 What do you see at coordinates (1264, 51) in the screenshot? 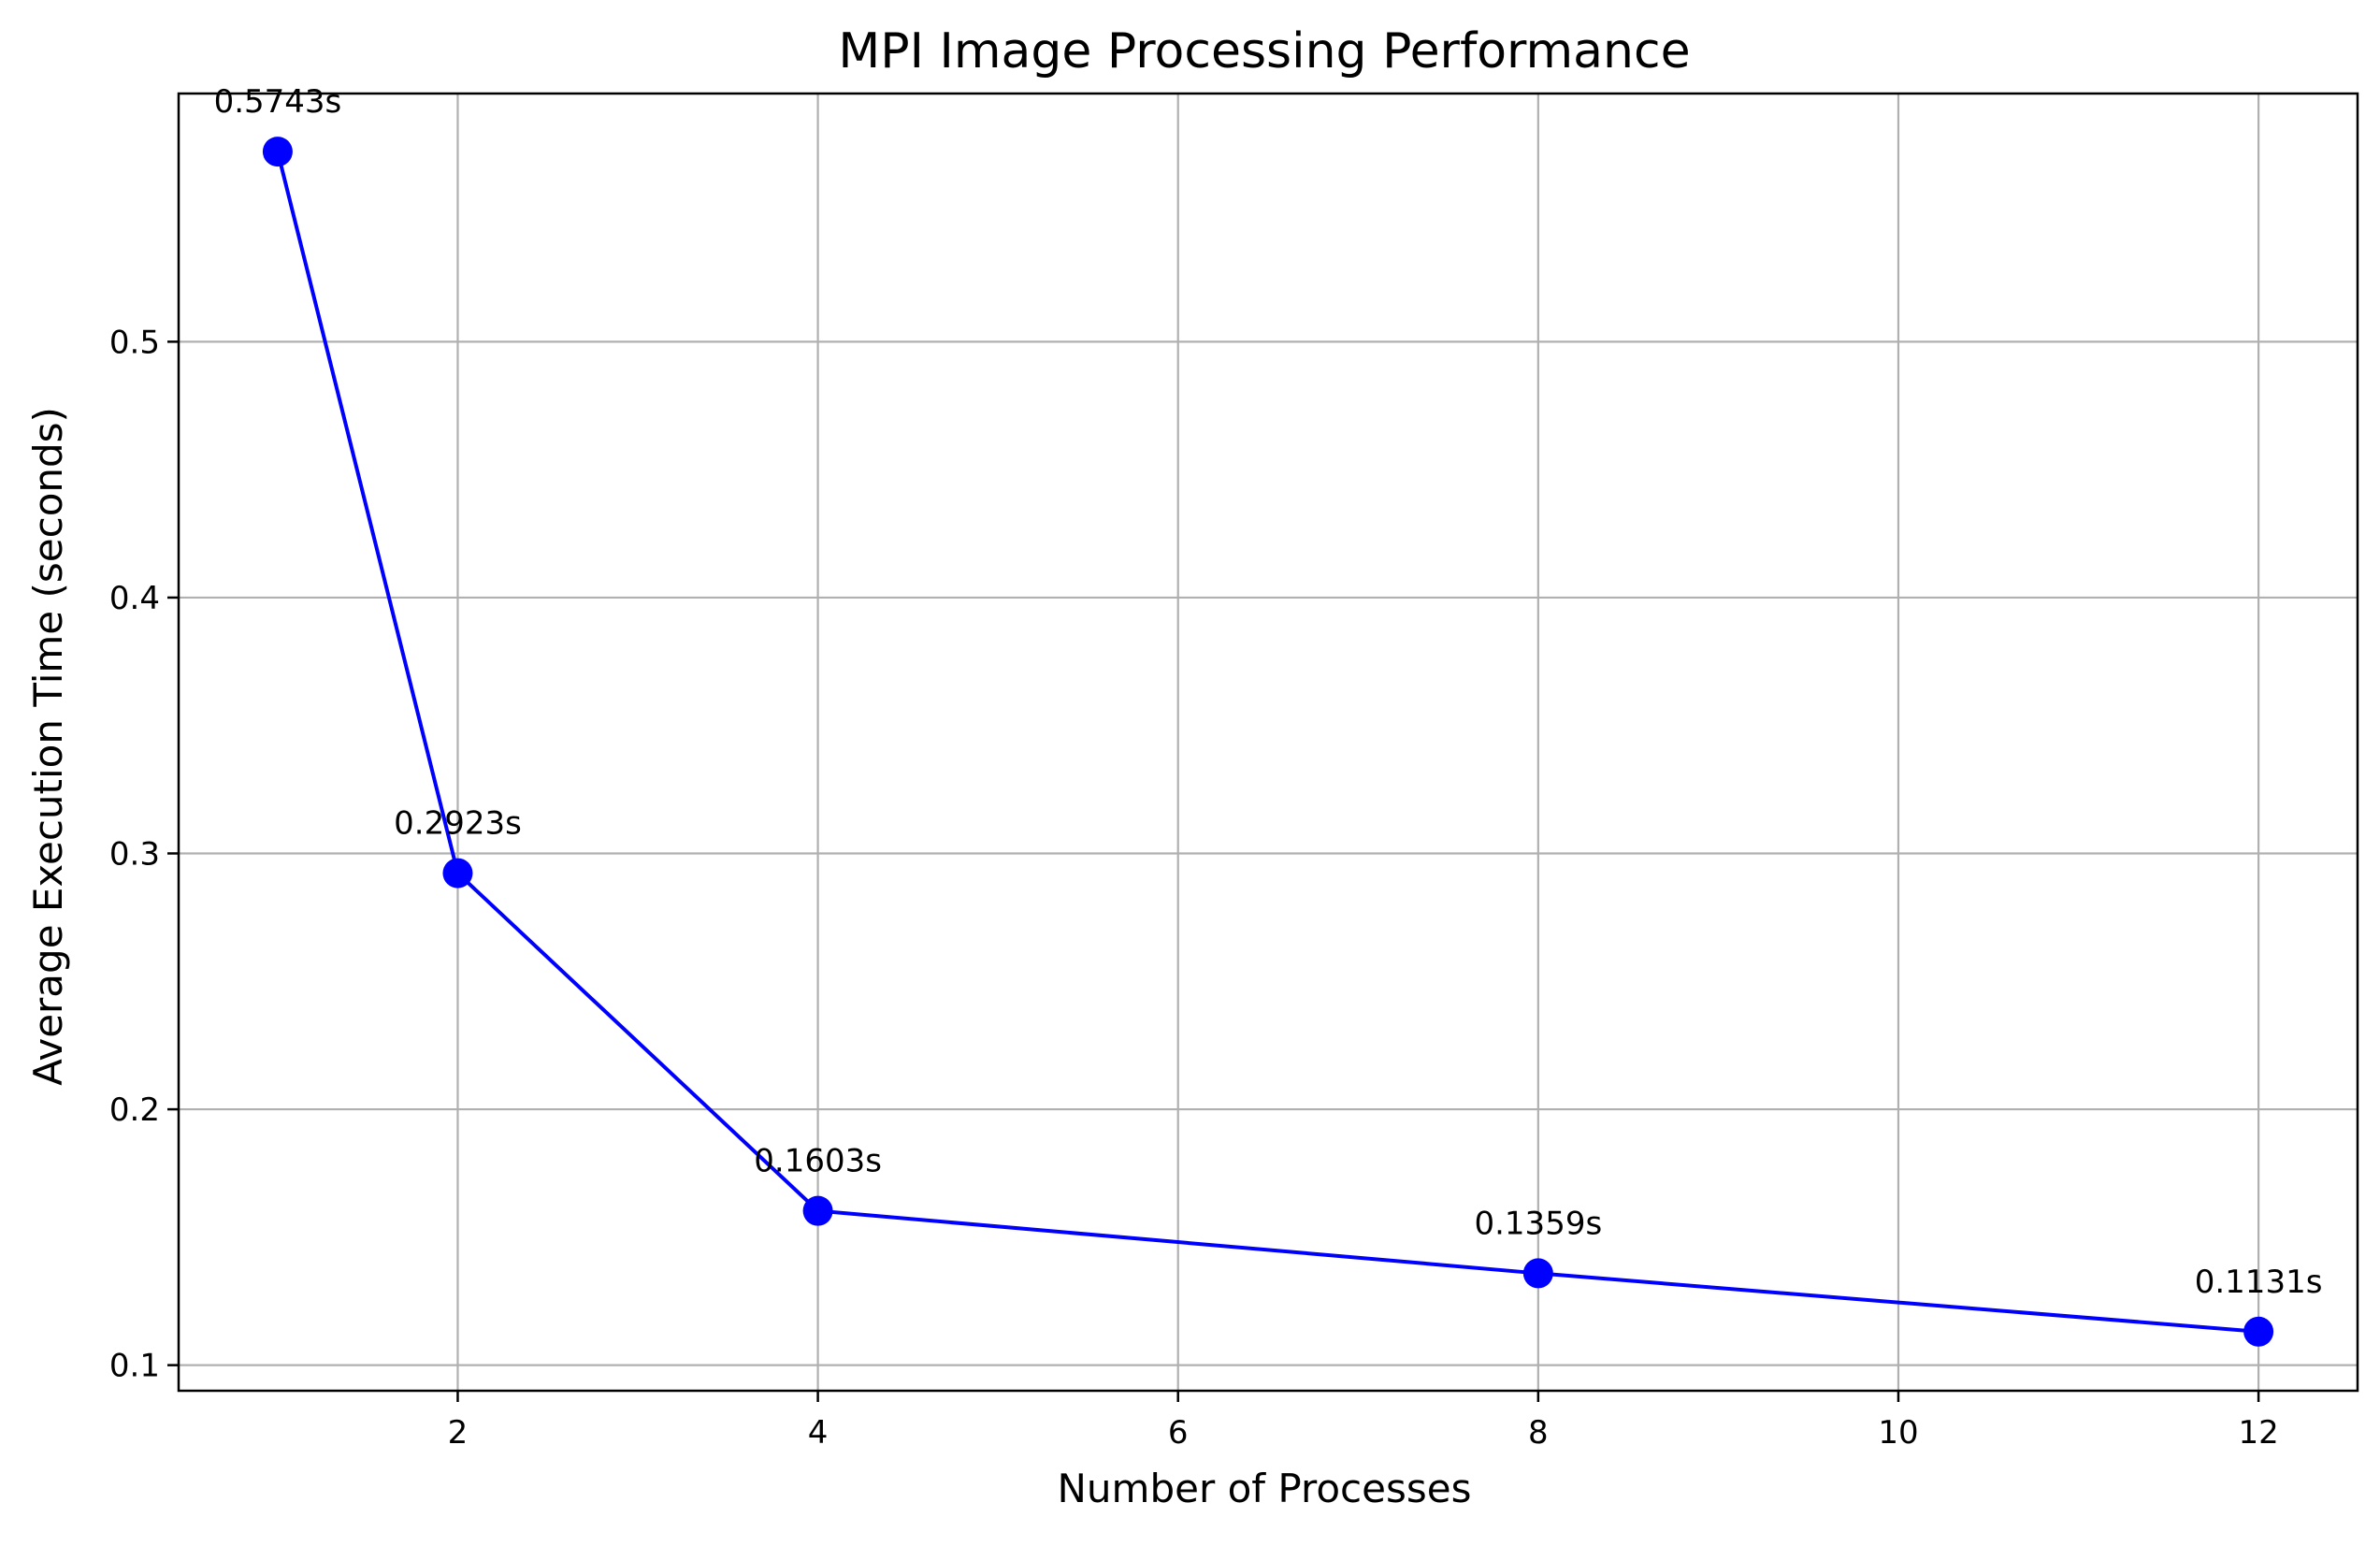
I see `chart-title: MPI Image Processing Performance` at bounding box center [1264, 51].